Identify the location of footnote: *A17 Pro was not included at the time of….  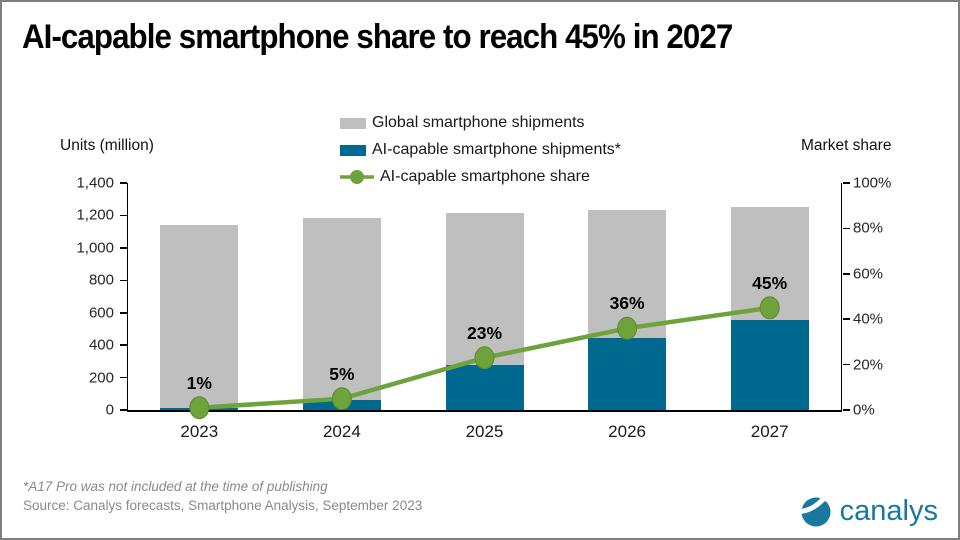
(175, 486).